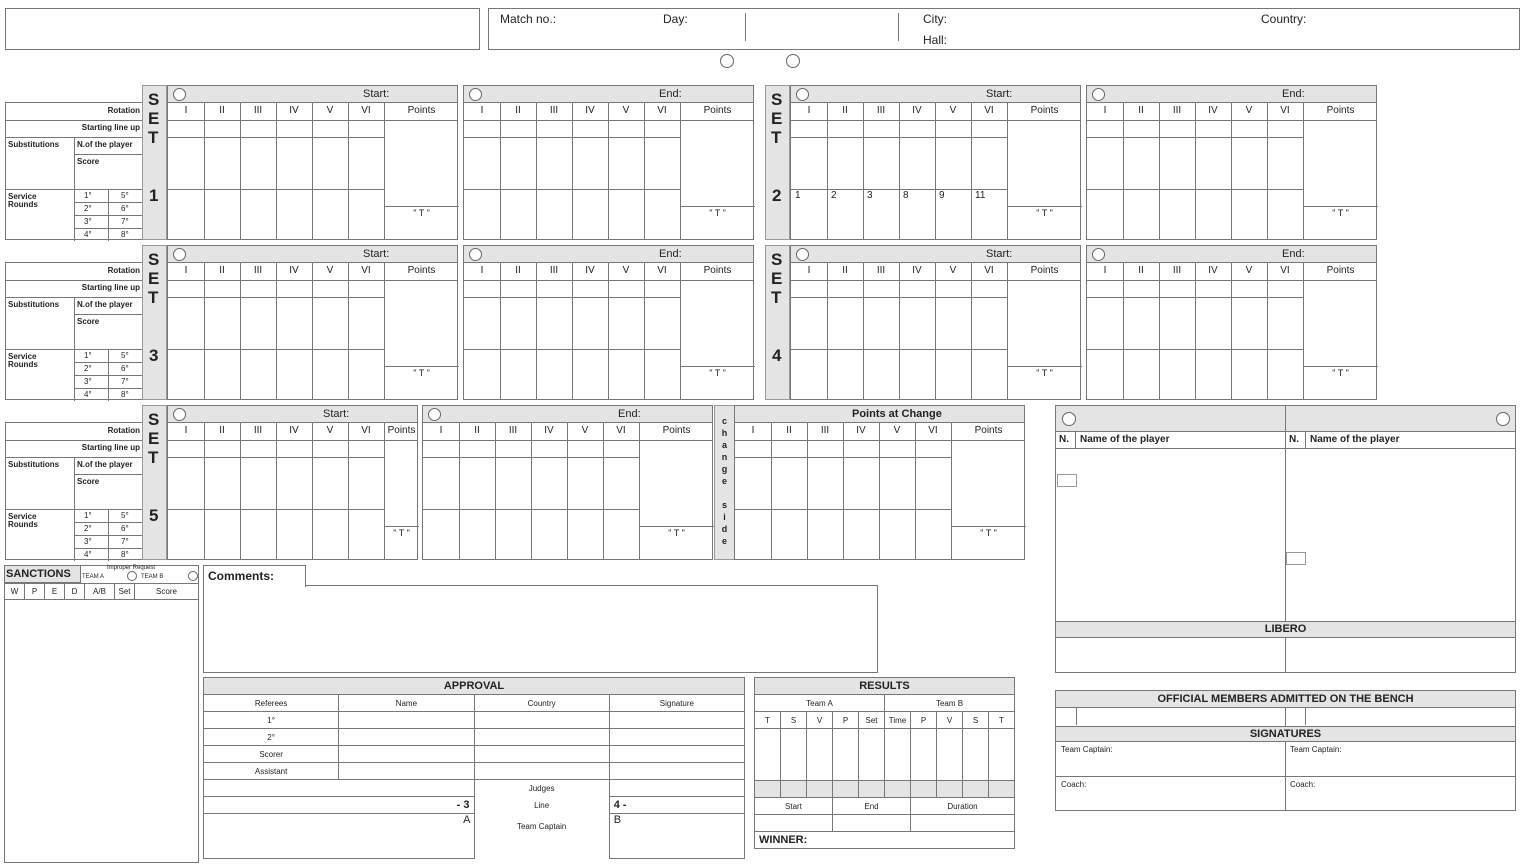  What do you see at coordinates (1293, 254) in the screenshot?
I see `end-label: End:` at bounding box center [1293, 254].